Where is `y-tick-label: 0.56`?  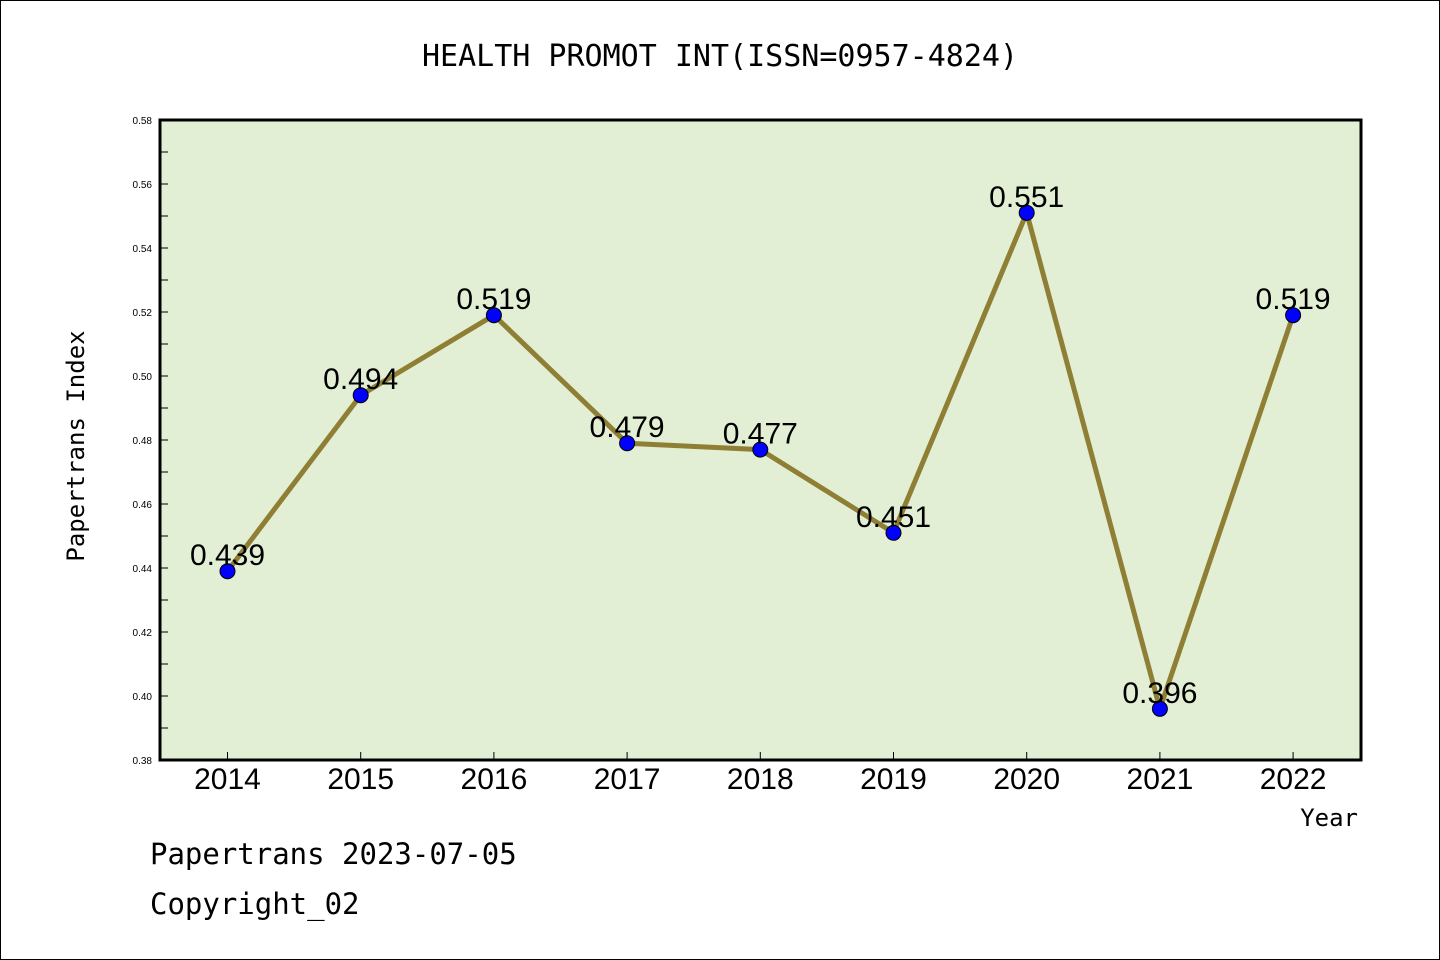
y-tick-label: 0.56 is located at coordinates (143, 185).